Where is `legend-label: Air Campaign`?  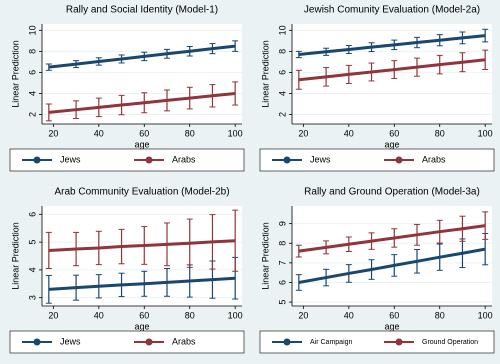 legend-label: Air Campaign is located at coordinates (331, 342).